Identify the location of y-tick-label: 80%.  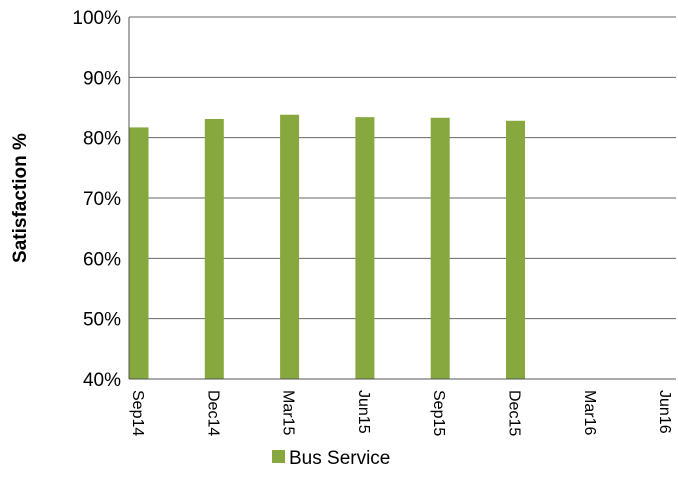
(102, 139).